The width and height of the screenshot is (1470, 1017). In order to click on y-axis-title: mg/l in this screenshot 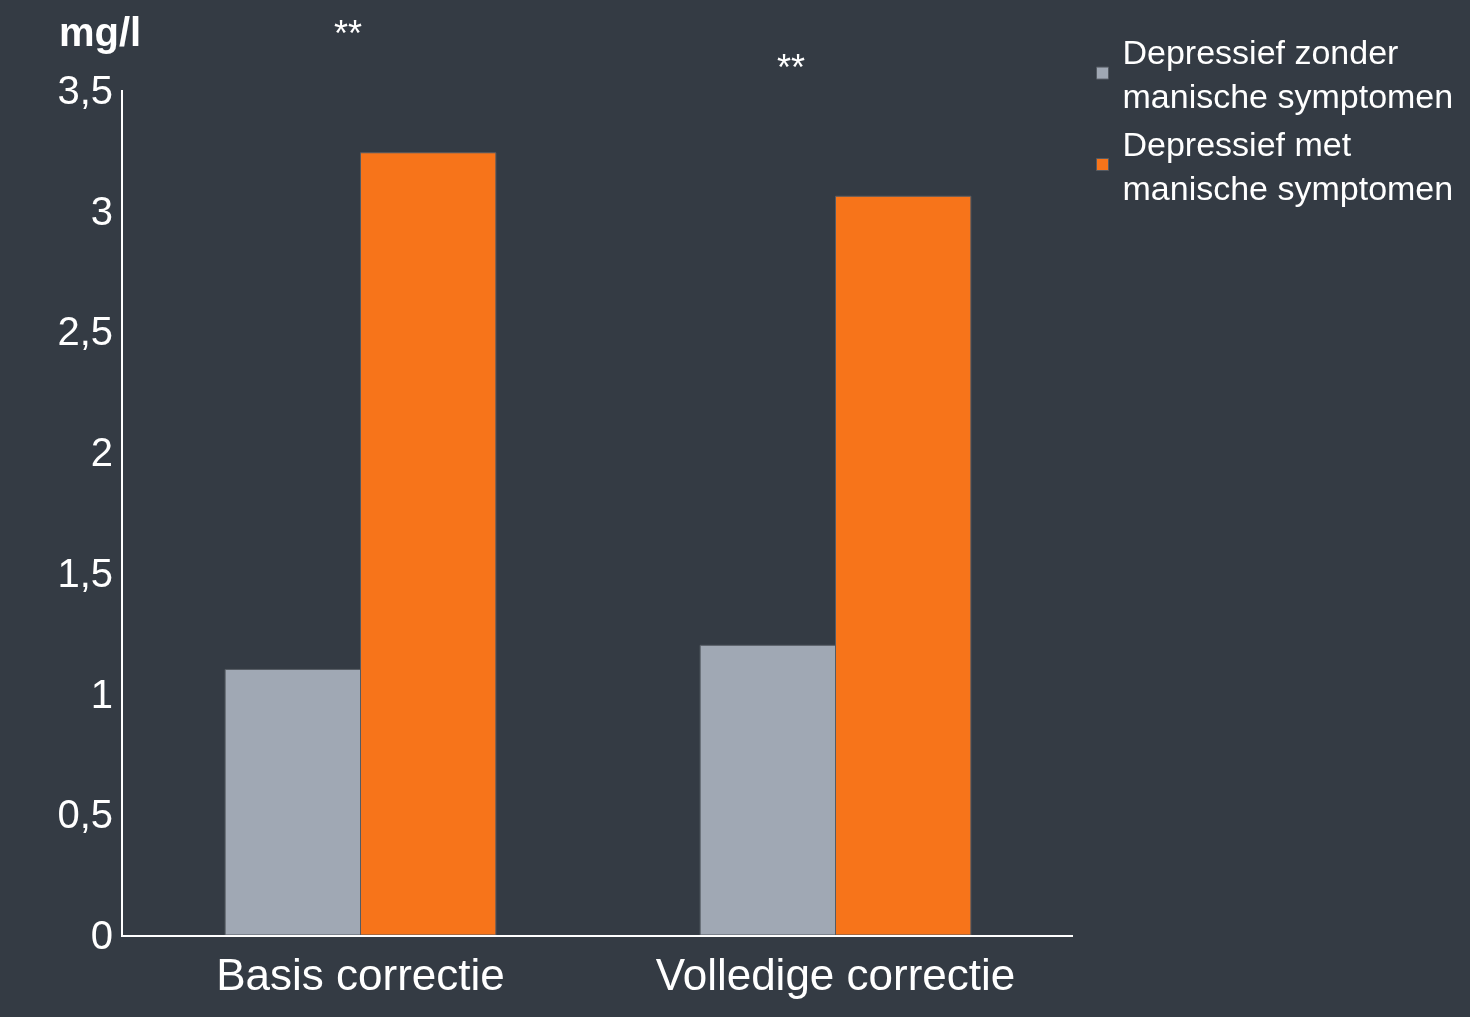, I will do `click(100, 32)`.